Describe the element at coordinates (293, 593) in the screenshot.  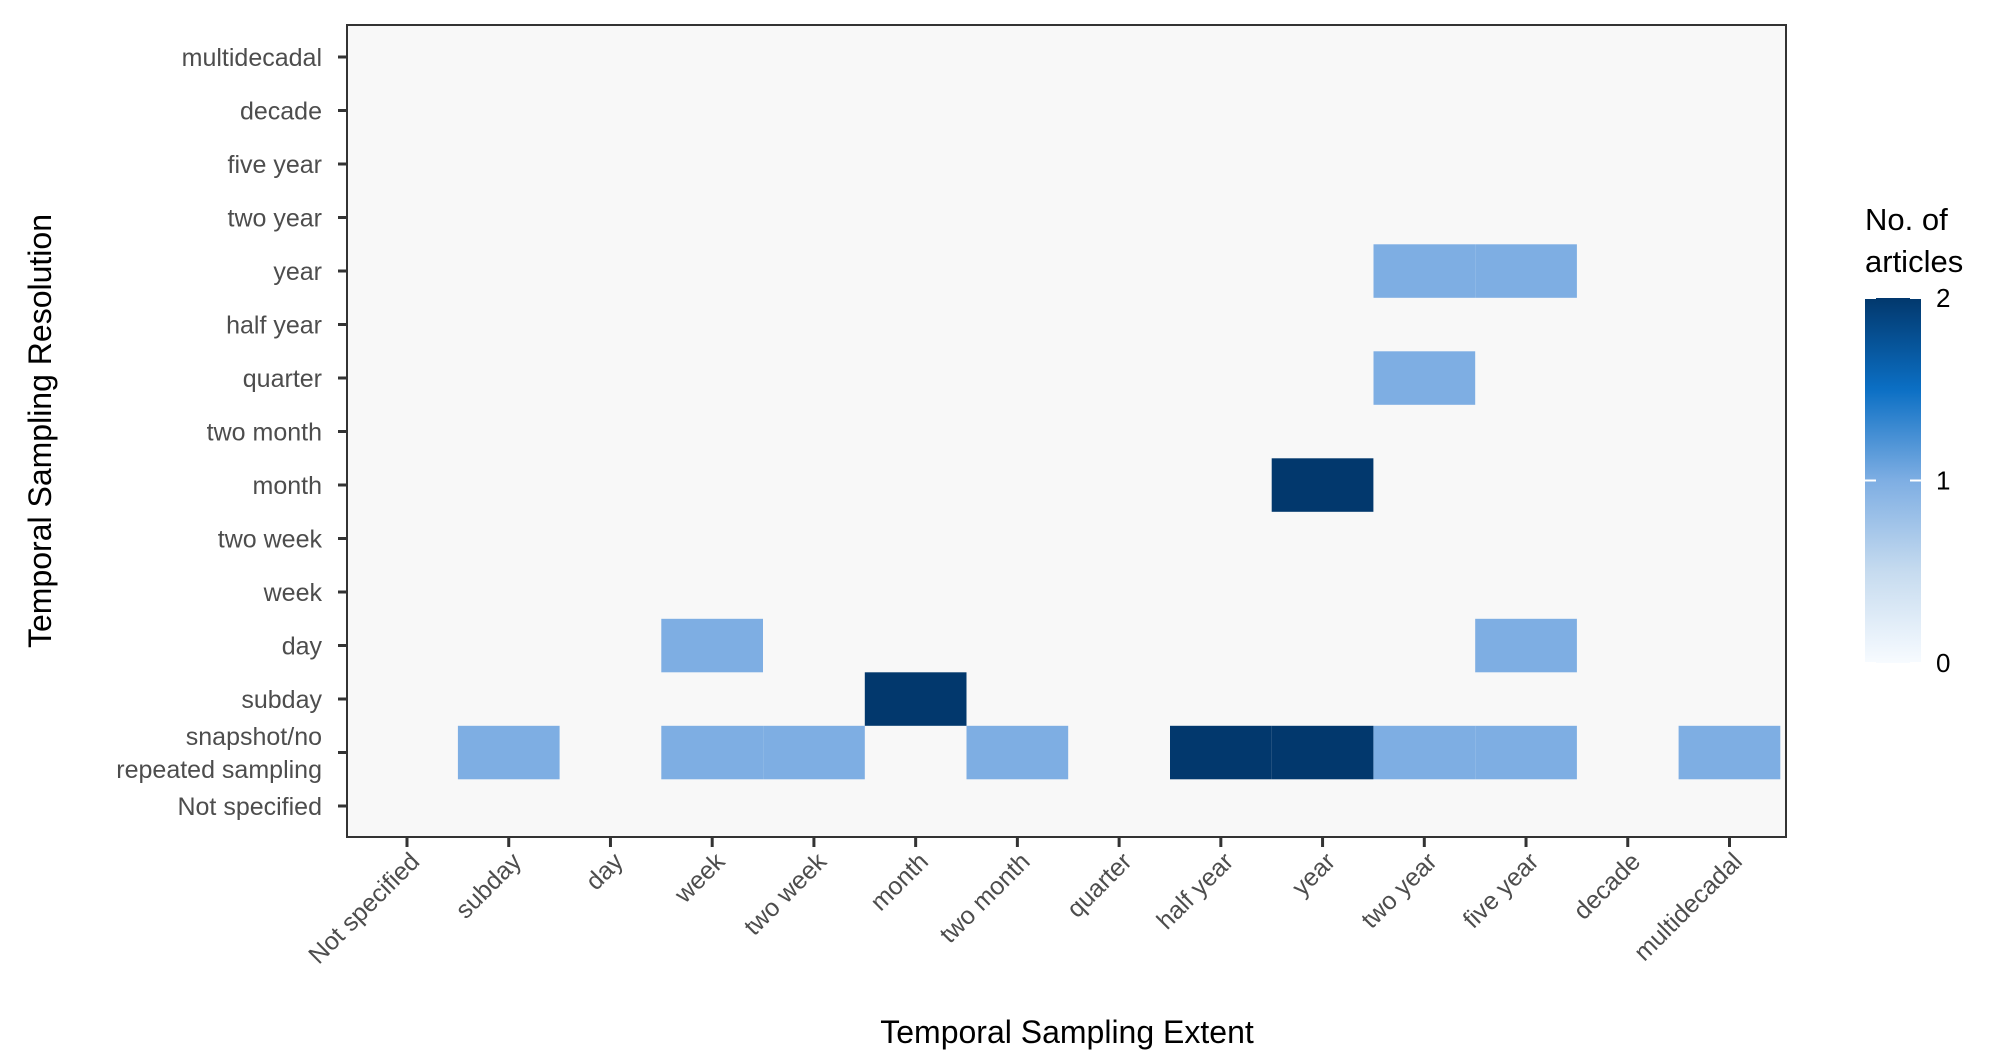
I see `y-tick-label-week: week` at that location.